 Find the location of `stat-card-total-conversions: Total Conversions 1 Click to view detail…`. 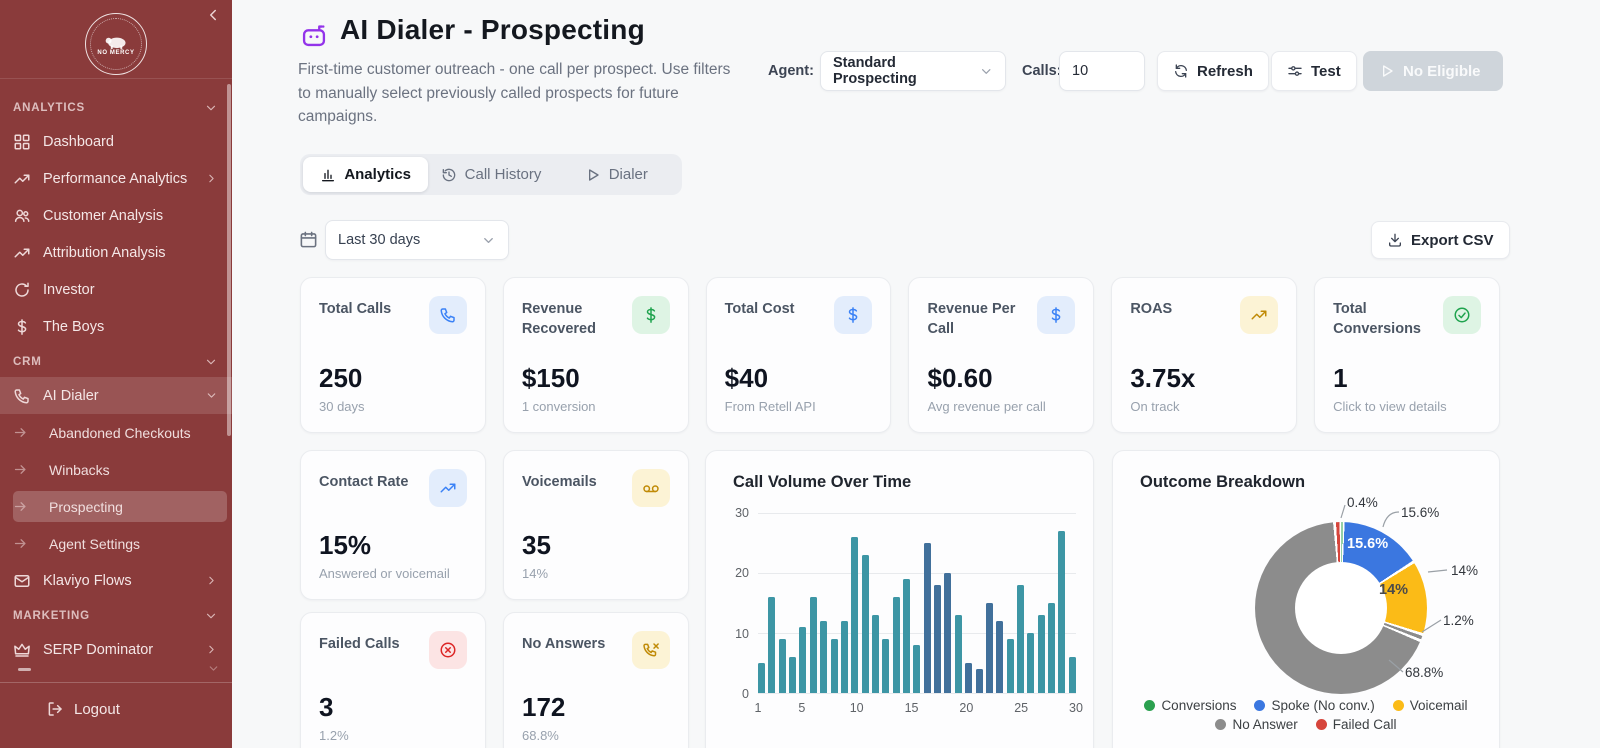

stat-card-total-conversions: Total Conversions 1 Click to view detail… is located at coordinates (1407, 355).